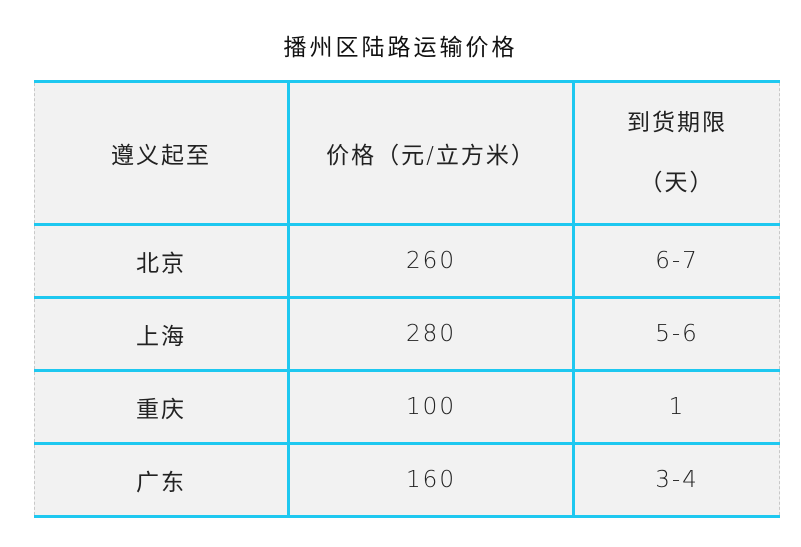  I want to click on cell-dest: 上海, so click(162, 334).